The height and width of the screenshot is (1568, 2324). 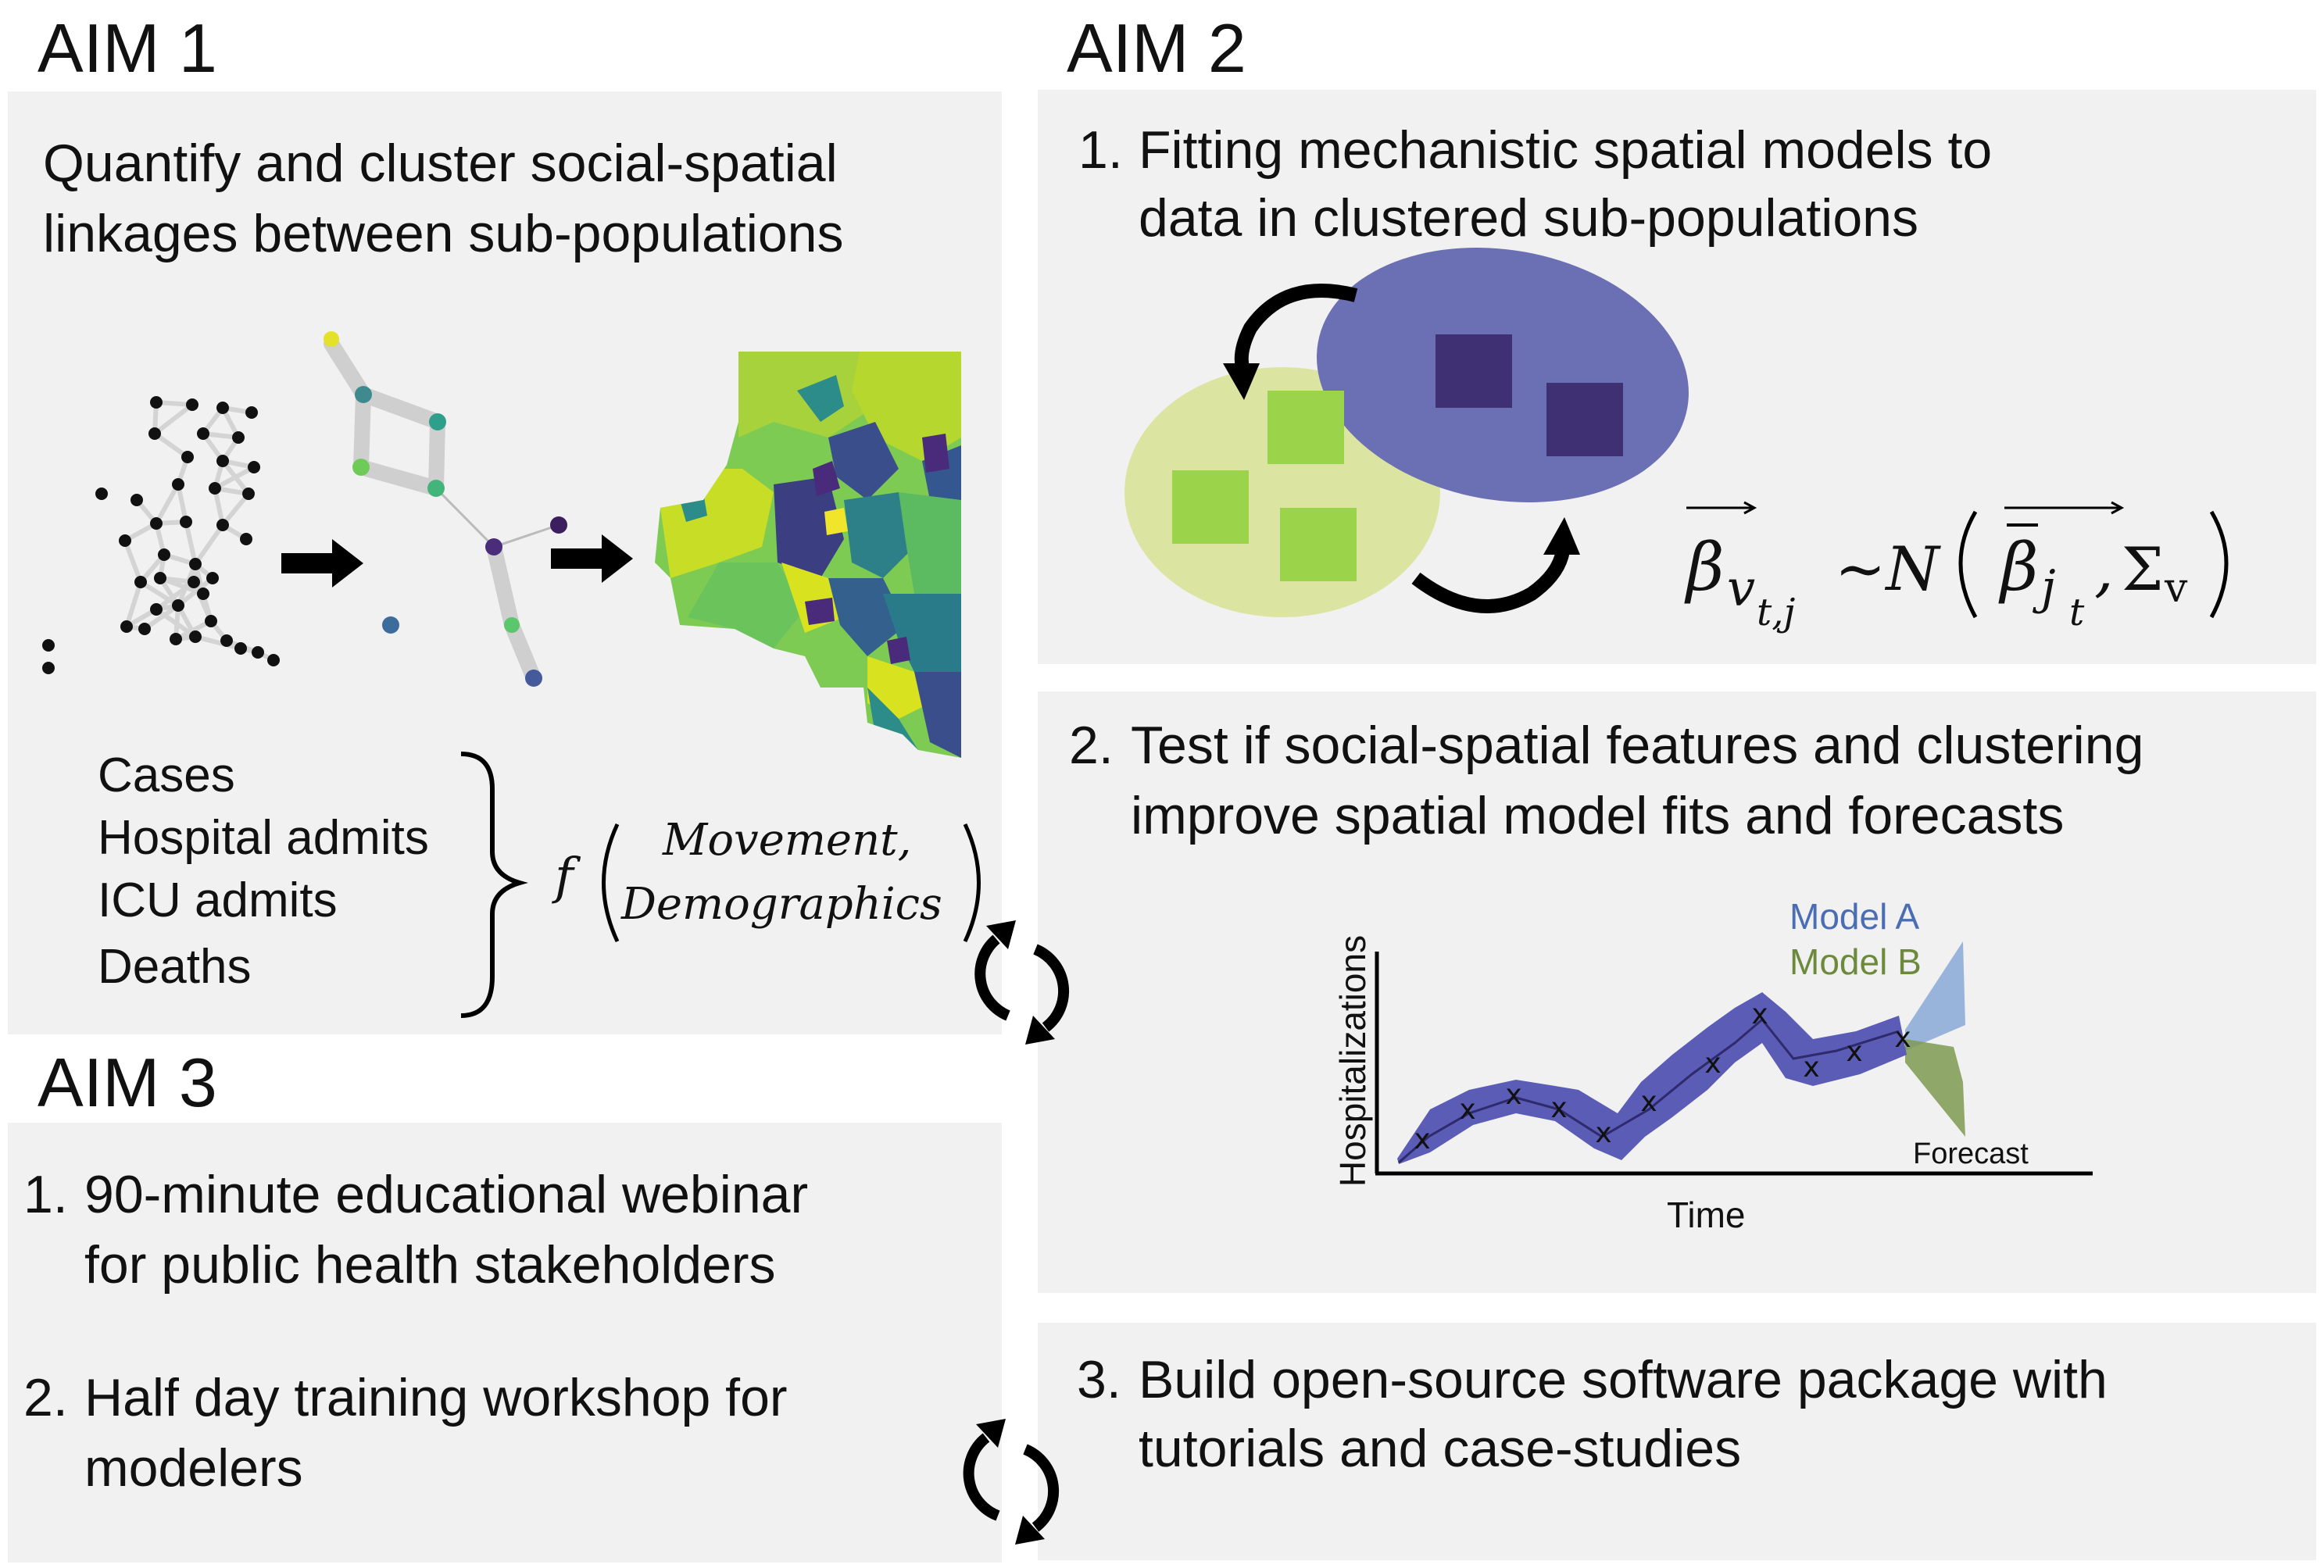 I want to click on function-arg-demographics: Demographics, so click(x=781, y=904).